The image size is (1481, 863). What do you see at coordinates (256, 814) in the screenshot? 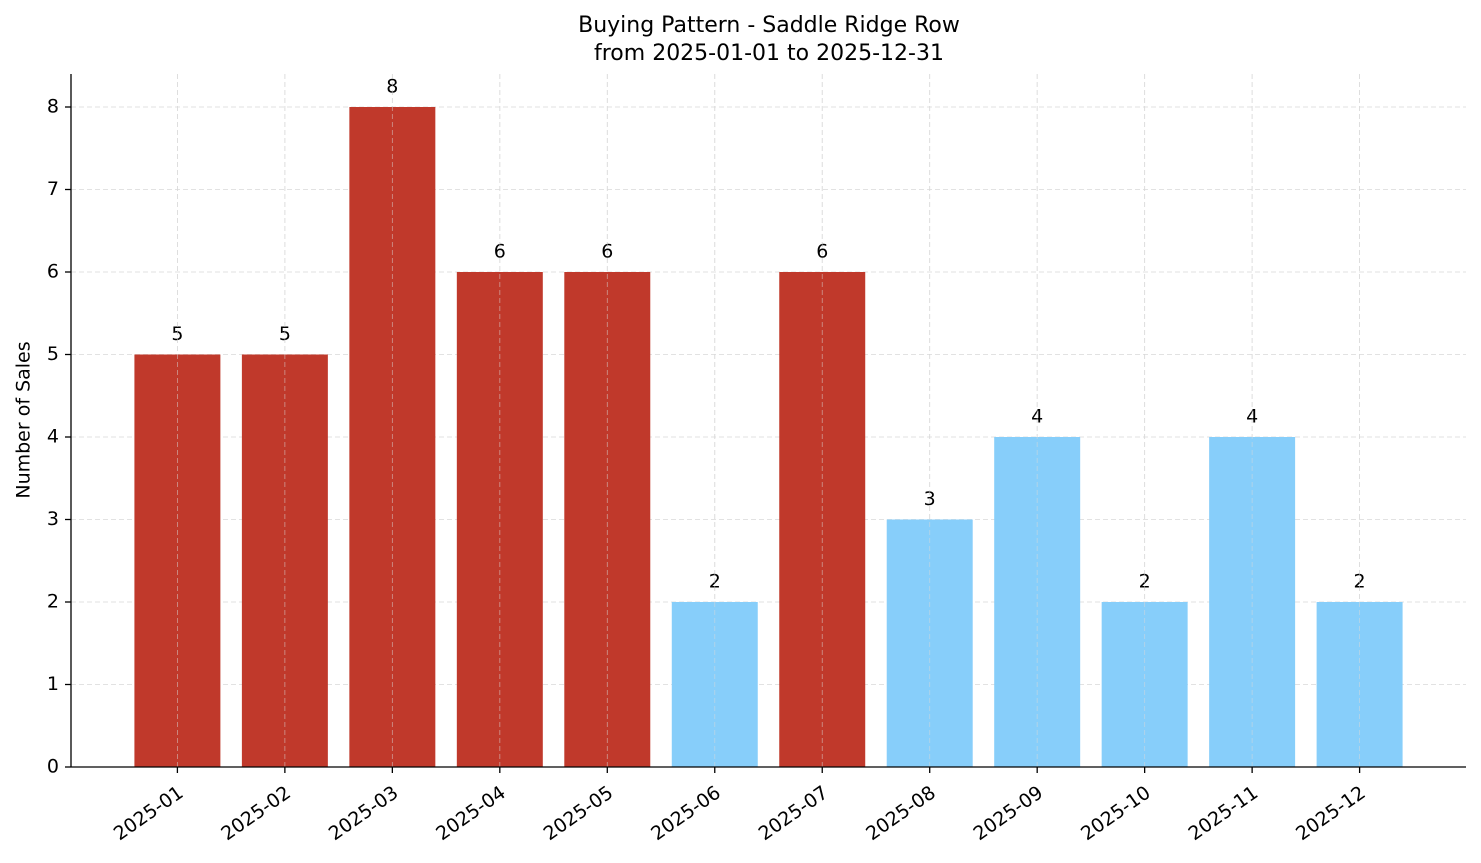
I see `x-tick-label: 2025-02` at bounding box center [256, 814].